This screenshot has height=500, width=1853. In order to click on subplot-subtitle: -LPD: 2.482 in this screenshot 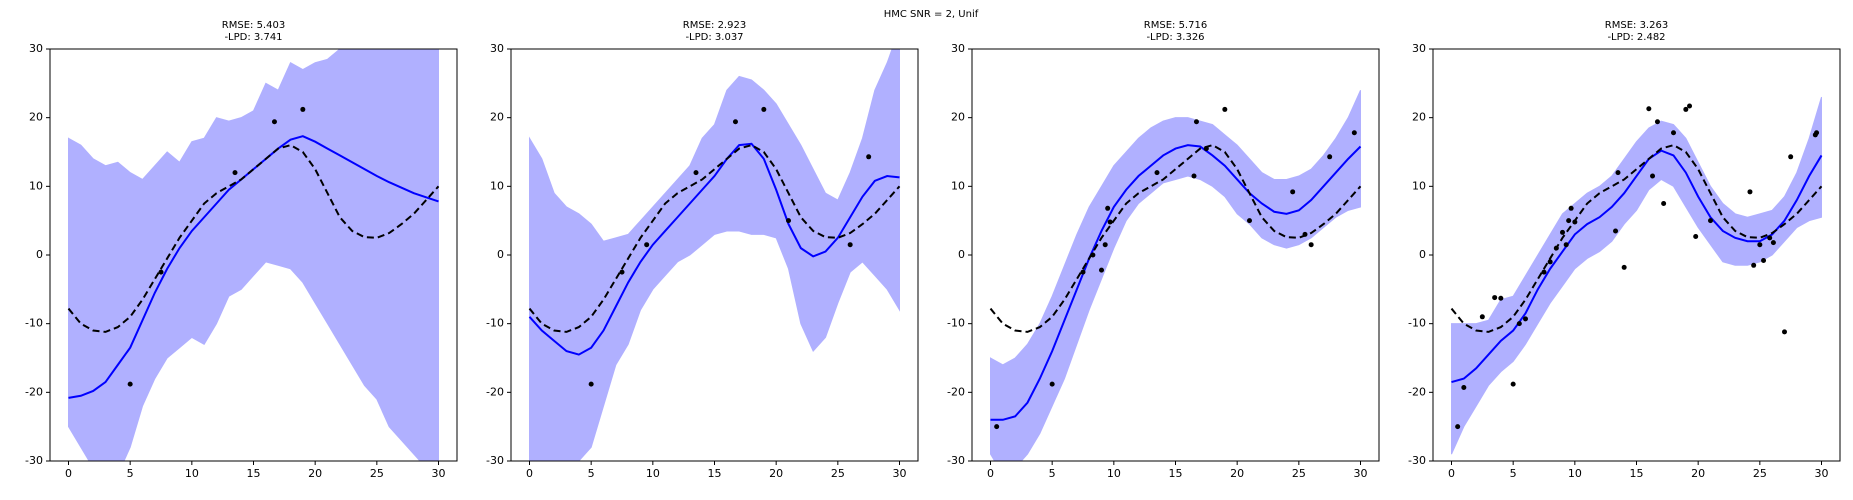, I will do `click(1636, 37)`.